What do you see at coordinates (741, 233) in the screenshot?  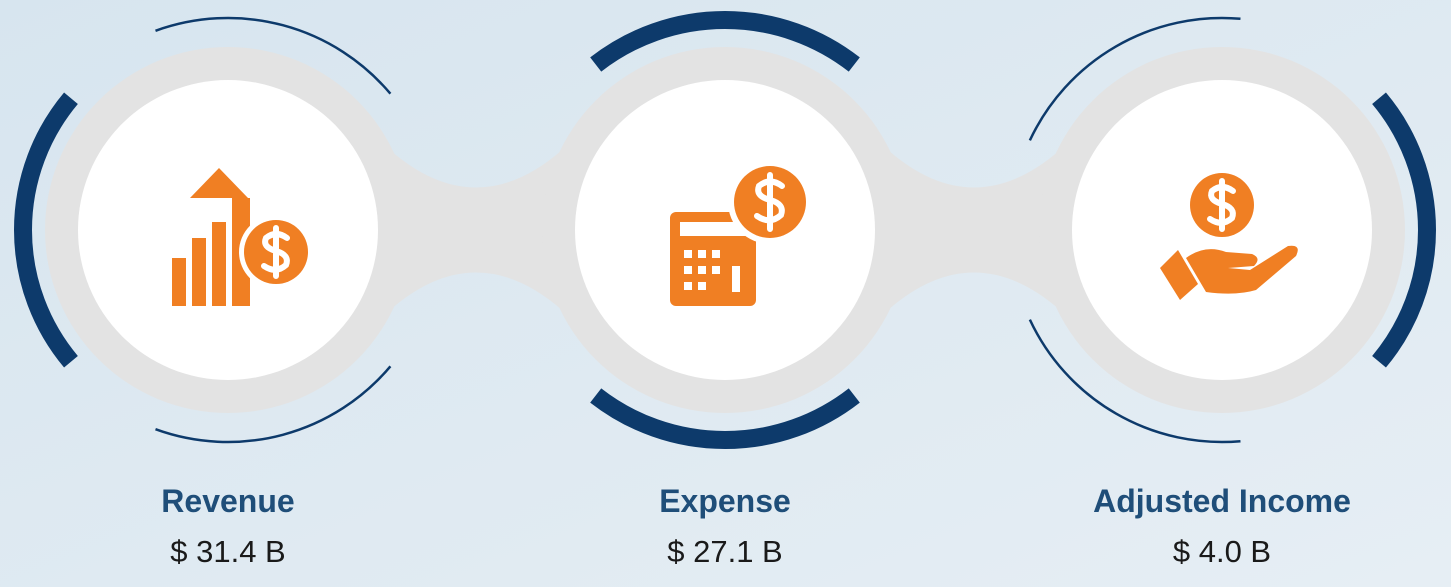 I see `expense-icon` at bounding box center [741, 233].